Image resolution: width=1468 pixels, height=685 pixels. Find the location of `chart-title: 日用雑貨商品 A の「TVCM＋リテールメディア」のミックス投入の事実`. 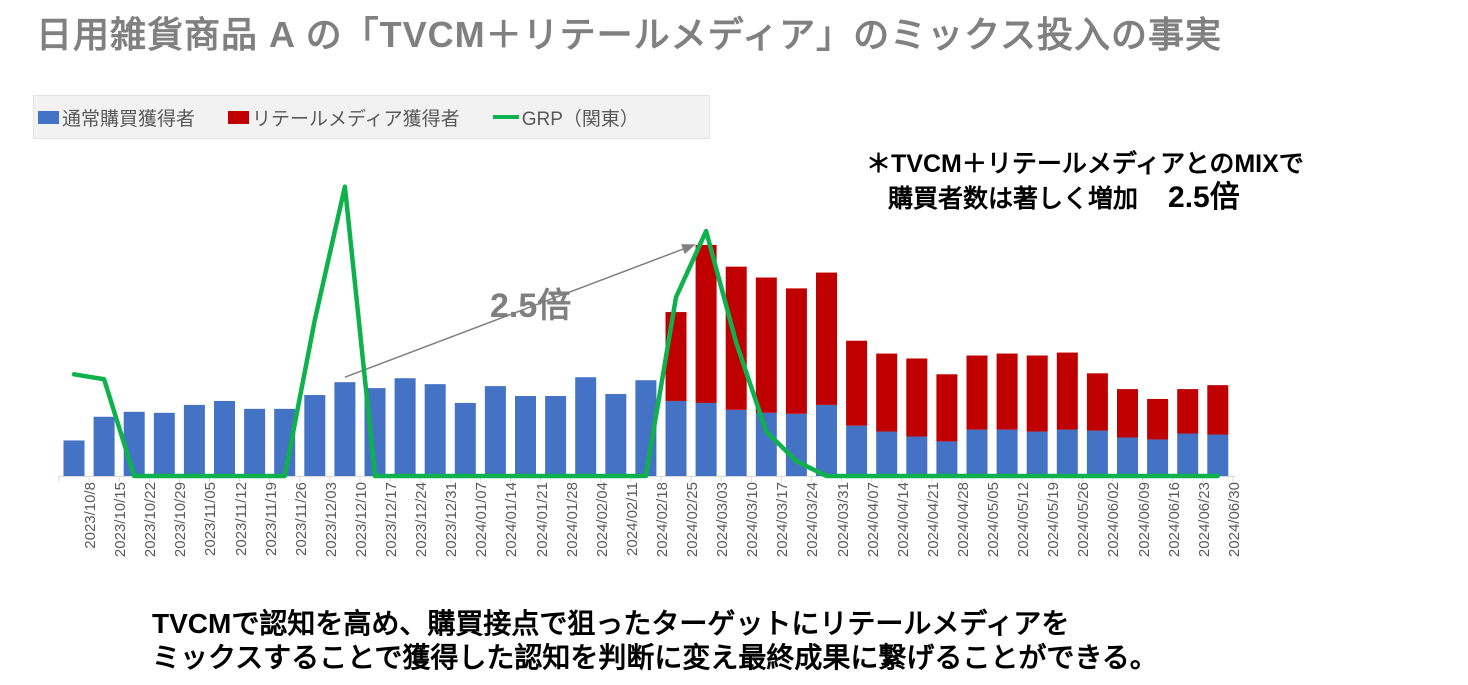

chart-title: 日用雑貨商品 A の「TVCM＋リテールメディア」のミックス投入の事実 is located at coordinates (629, 34).